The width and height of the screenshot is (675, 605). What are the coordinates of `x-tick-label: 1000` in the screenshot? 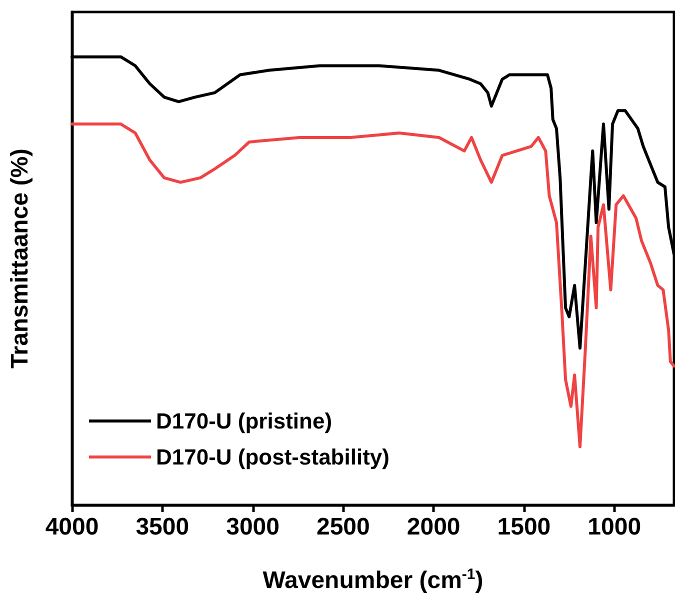 It's located at (615, 527).